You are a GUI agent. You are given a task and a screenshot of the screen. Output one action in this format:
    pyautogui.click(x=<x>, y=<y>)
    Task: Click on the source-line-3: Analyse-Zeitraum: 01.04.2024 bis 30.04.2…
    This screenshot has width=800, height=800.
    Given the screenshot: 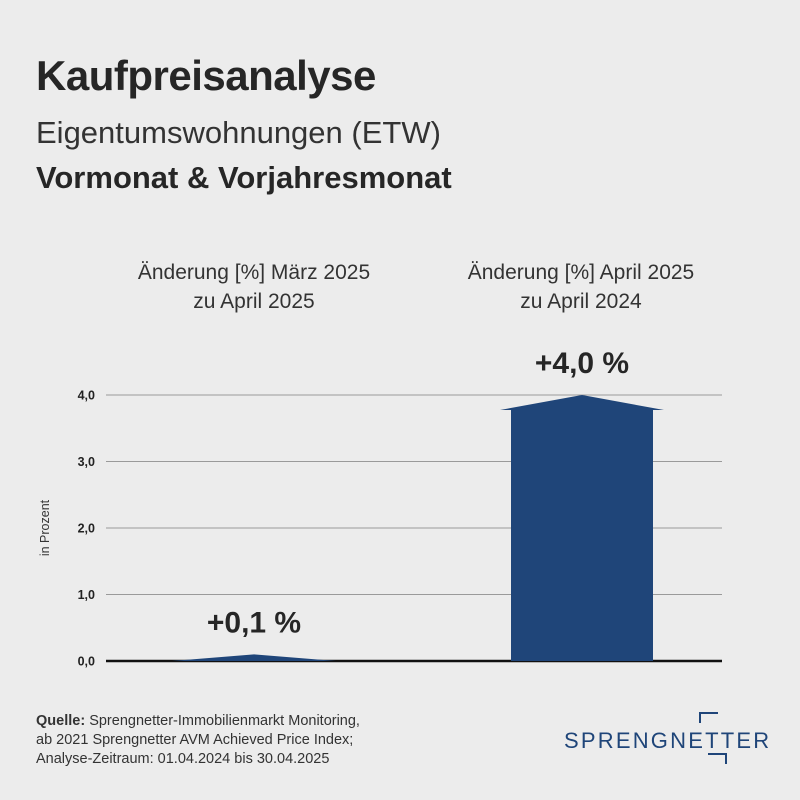 What is the action you would take?
    pyautogui.click(x=183, y=759)
    